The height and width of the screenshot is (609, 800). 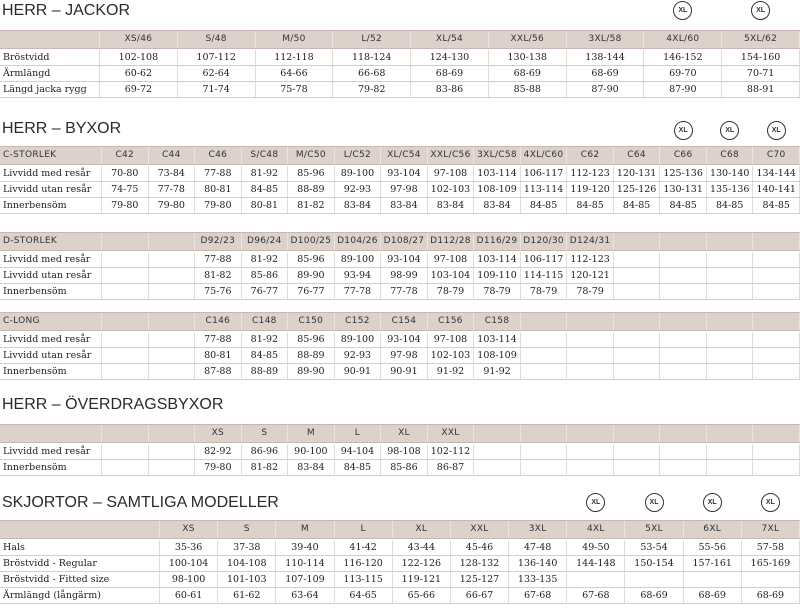 I want to click on size-value: 108-109, so click(x=497, y=189).